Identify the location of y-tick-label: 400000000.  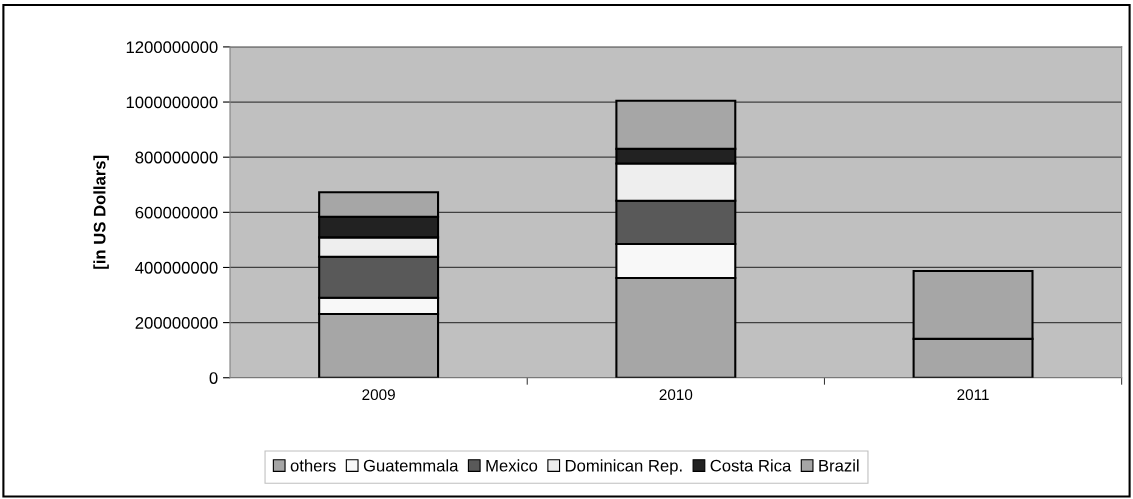
(176, 267).